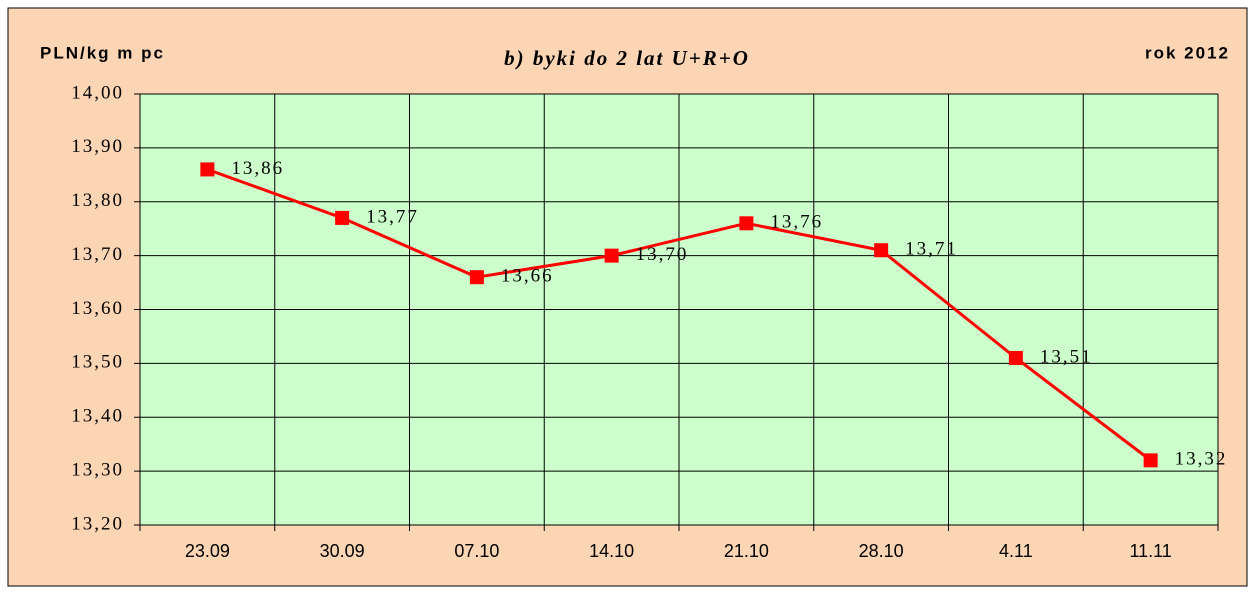 This screenshot has width=1255, height=594. Describe the element at coordinates (627, 58) in the screenshot. I see `chart-title: b) byki do 2 lat U+R+O` at that location.